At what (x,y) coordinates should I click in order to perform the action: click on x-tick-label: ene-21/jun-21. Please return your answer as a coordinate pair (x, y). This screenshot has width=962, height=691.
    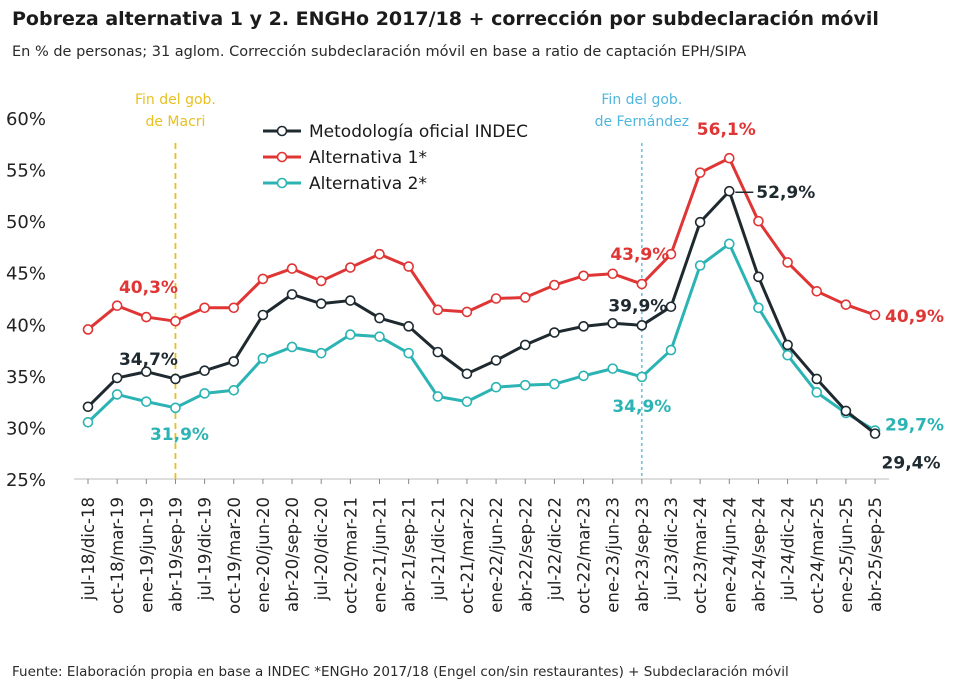
    Looking at the image, I should click on (380, 555).